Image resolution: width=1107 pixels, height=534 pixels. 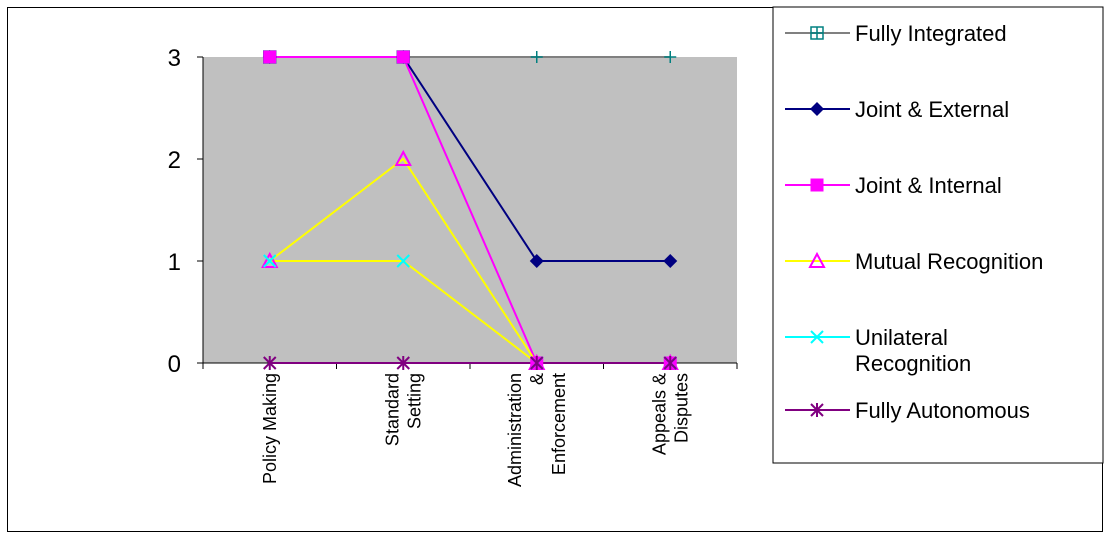 I want to click on x-category-label: &, so click(x=537, y=379).